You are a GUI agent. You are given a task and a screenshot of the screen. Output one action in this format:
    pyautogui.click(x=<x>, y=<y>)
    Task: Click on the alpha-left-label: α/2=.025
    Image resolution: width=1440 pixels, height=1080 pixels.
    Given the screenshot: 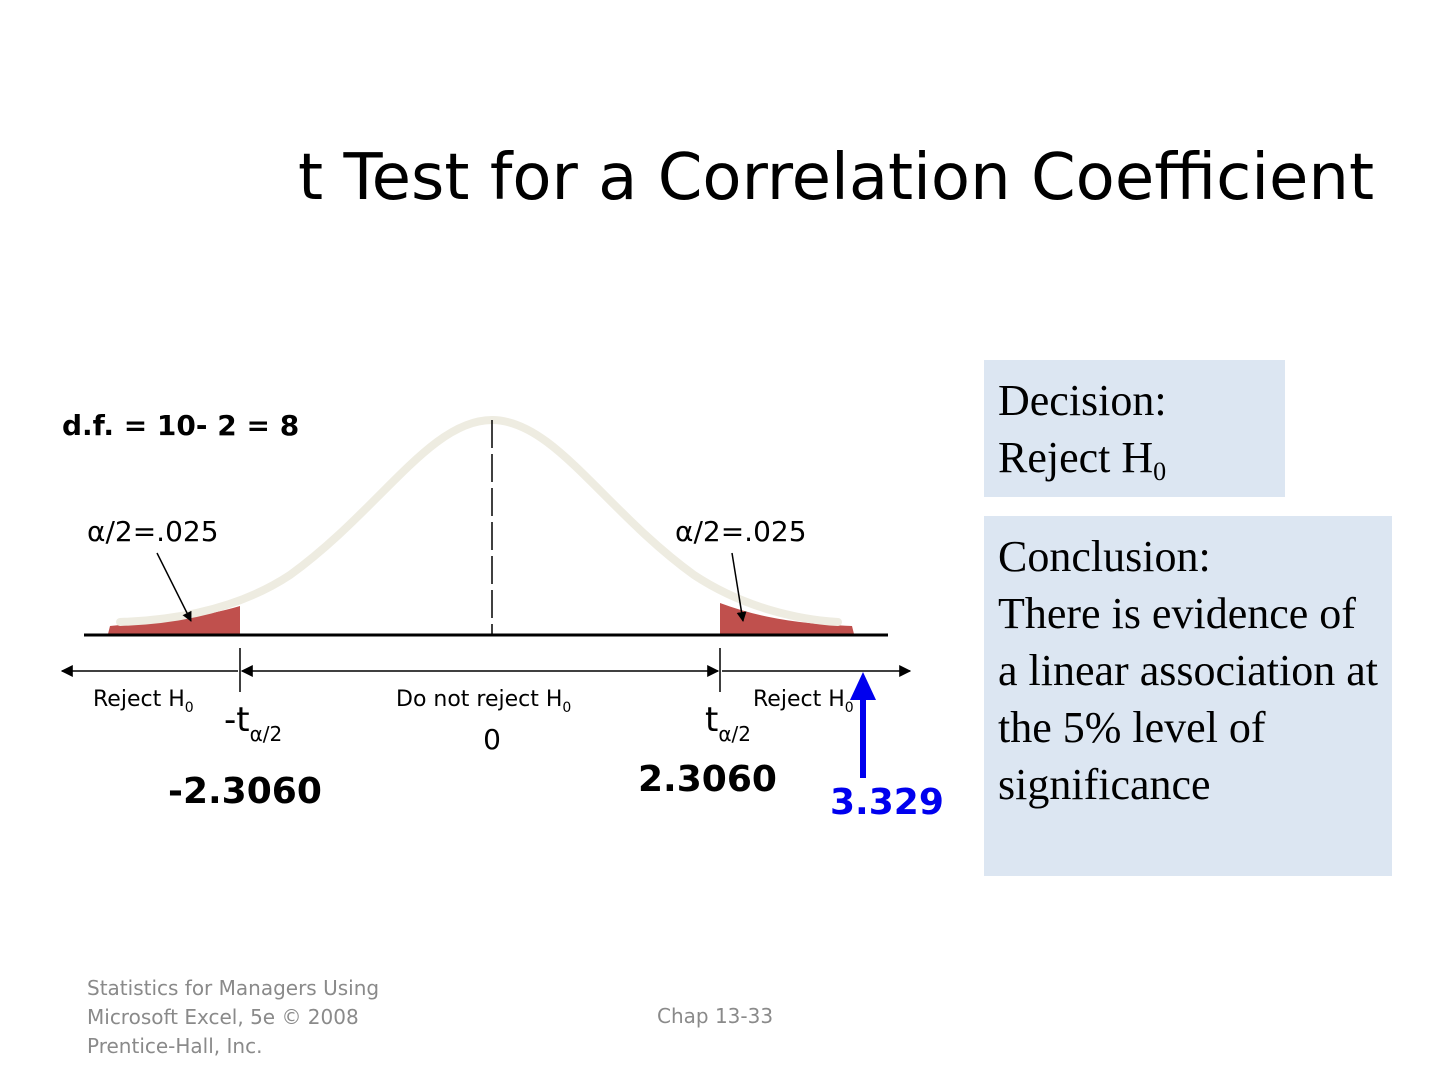 What is the action you would take?
    pyautogui.click(x=153, y=531)
    